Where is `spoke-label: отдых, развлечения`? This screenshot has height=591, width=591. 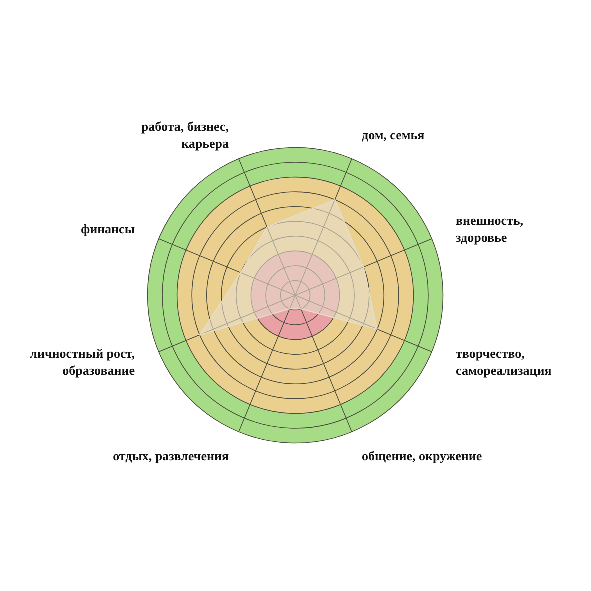 spoke-label: отдых, развлечения is located at coordinates (171, 456).